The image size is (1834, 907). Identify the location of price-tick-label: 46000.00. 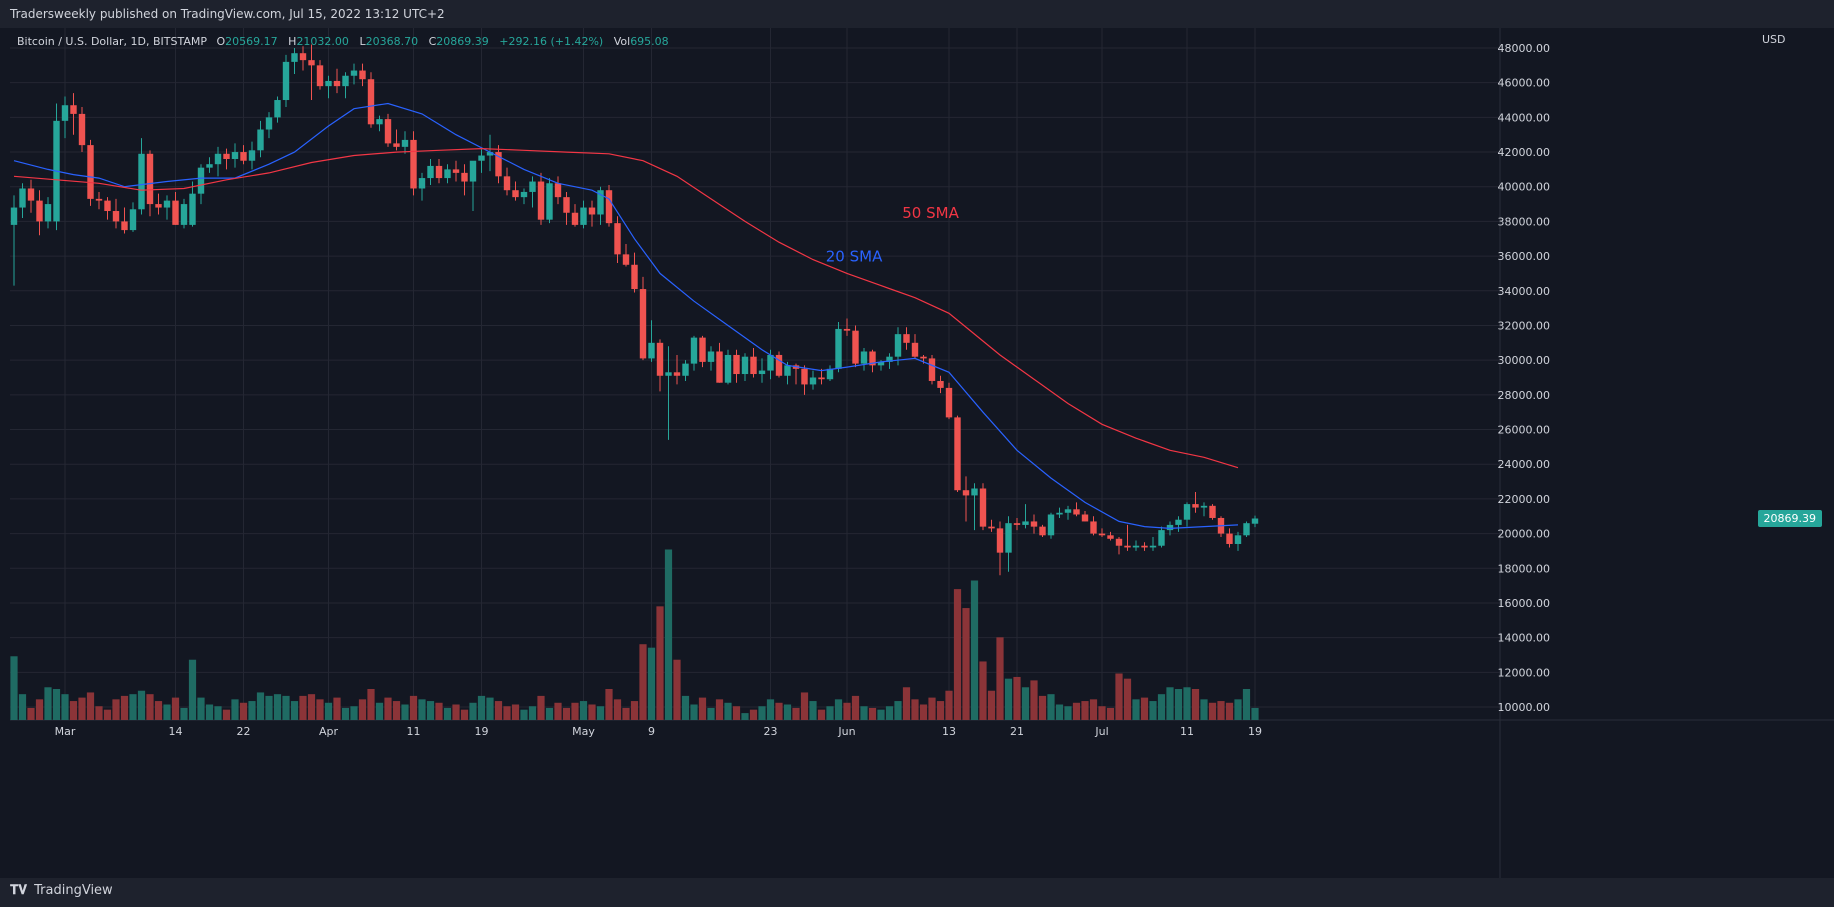
(1524, 83).